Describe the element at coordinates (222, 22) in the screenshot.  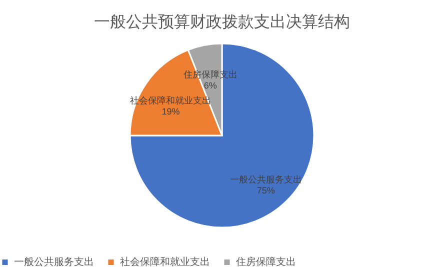
I see `chart-title: 一般公共预算财政拨款支出决算结构` at that location.